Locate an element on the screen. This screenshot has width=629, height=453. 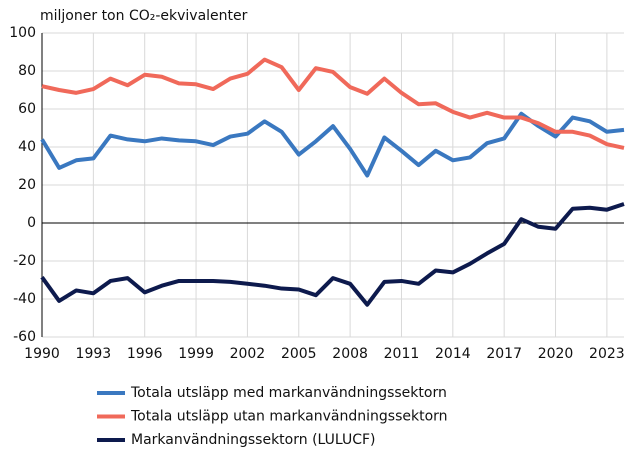
x-tick-label: 2017 is located at coordinates (504, 354).